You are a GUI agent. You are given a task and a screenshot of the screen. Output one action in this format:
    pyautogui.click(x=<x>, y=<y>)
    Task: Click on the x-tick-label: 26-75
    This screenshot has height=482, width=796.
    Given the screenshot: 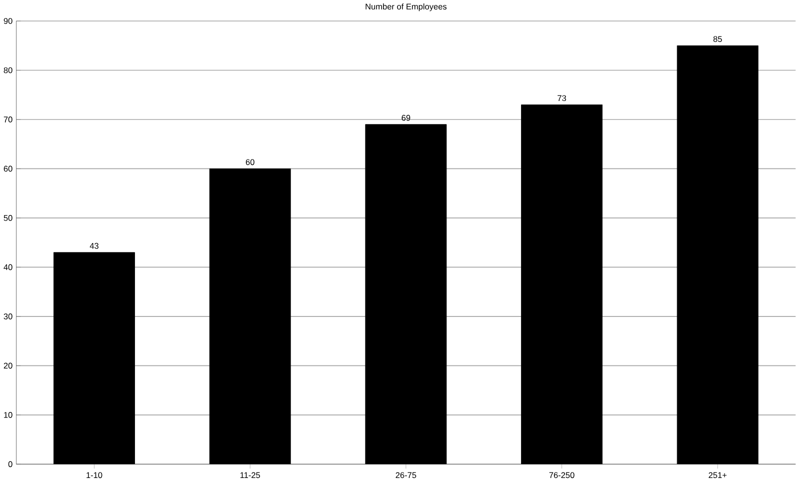 What is the action you would take?
    pyautogui.click(x=406, y=475)
    